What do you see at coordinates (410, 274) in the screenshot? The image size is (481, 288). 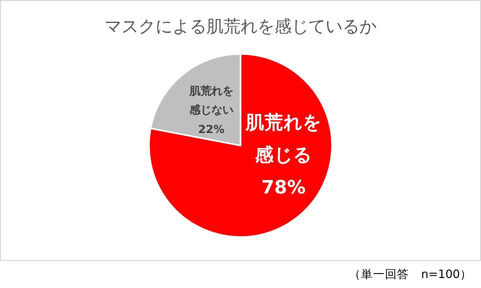 I see `text: （単一回答 n=100）` at bounding box center [410, 274].